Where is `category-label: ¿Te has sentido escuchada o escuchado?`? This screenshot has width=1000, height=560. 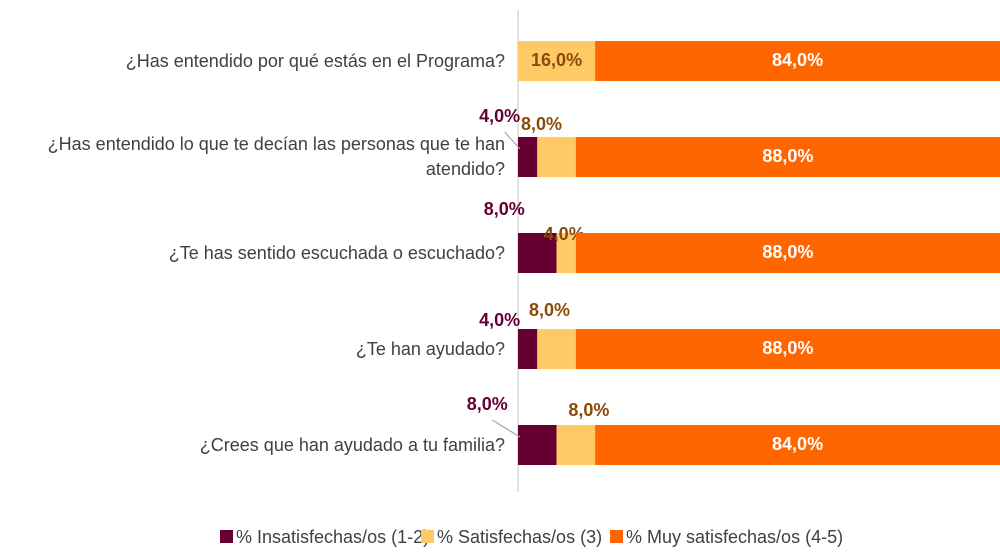
category-label: ¿Te has sentido escuchada o escuchado? is located at coordinates (336, 252).